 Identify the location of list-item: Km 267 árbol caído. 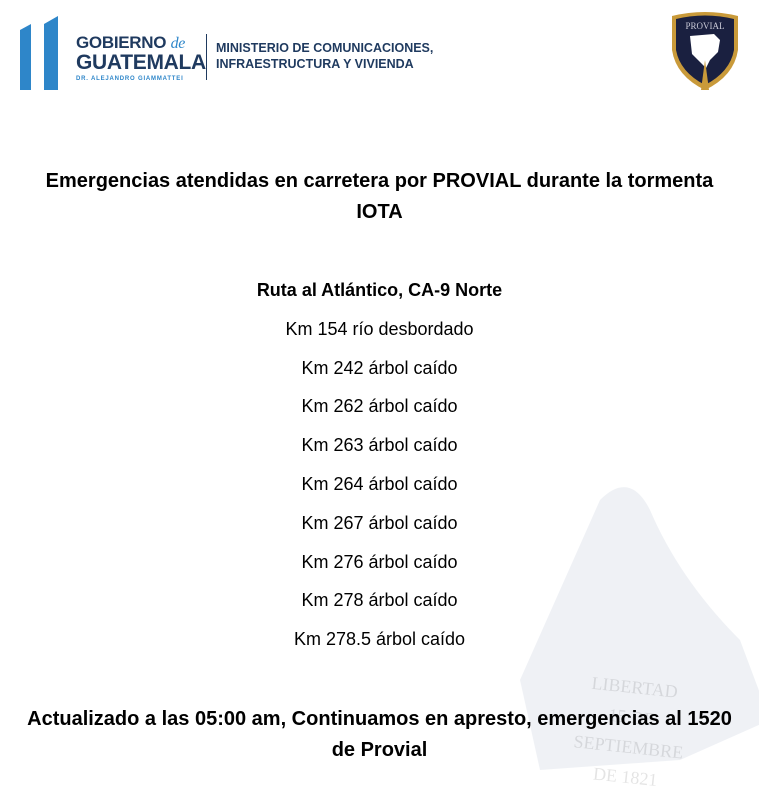
(379, 522).